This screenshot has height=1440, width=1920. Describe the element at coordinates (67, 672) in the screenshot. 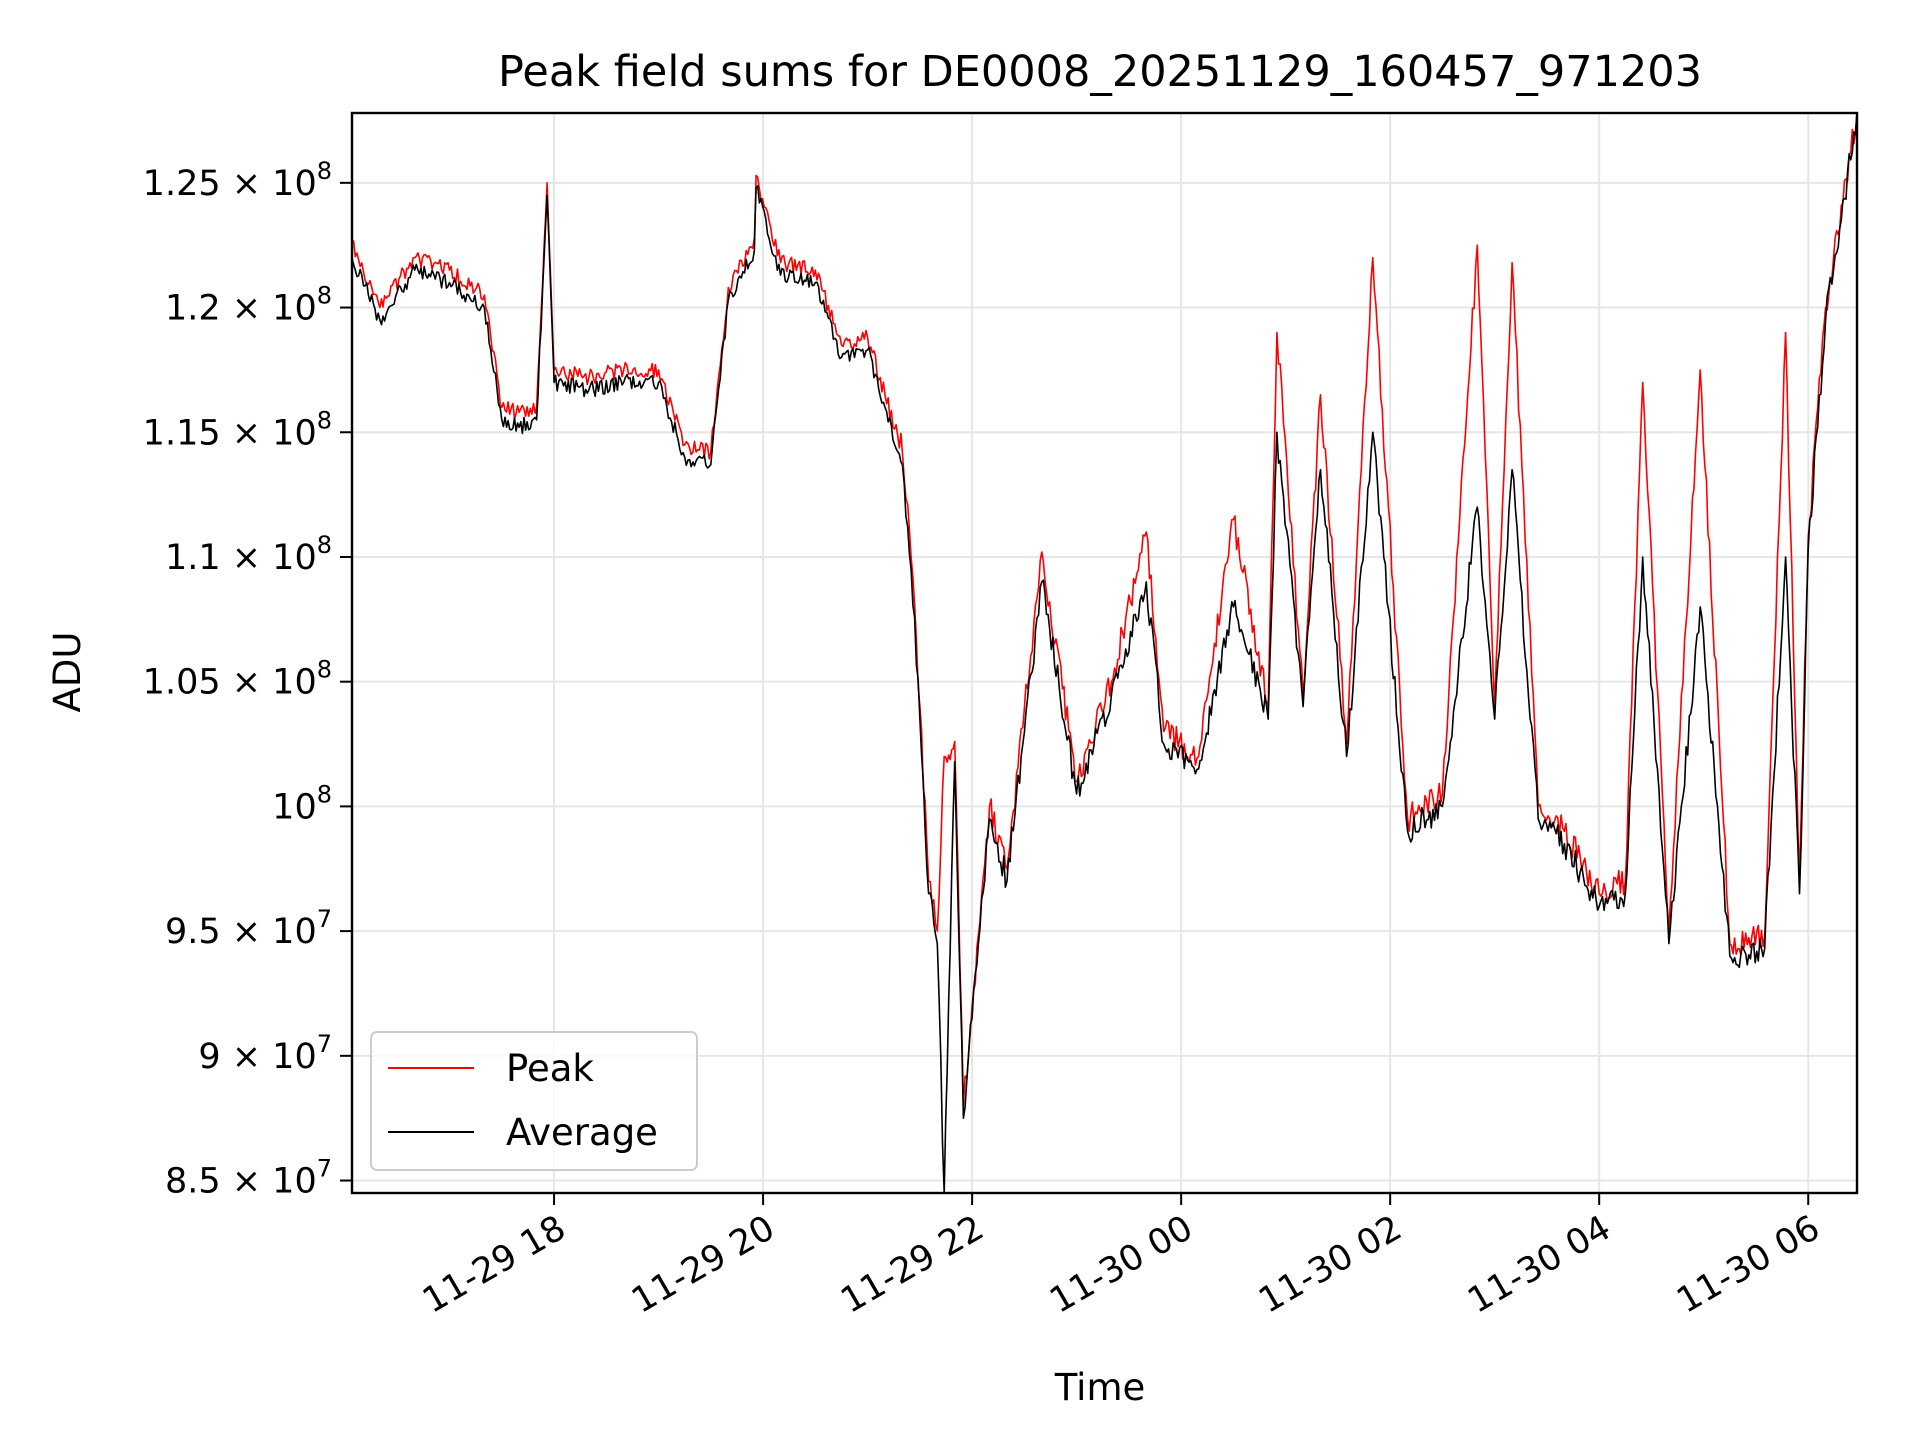

I see `y-axis-label: ADU` at that location.